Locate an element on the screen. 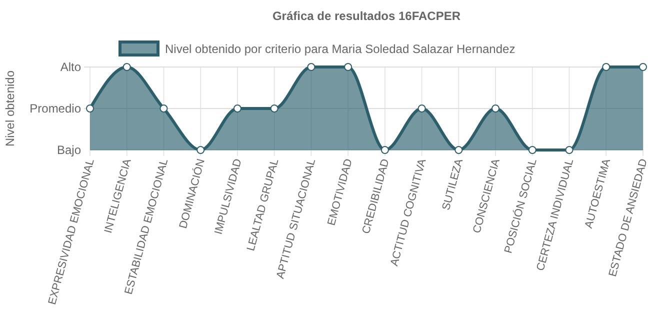 The width and height of the screenshot is (648, 324). chart-title: Gráfica de resultados 16FACPER is located at coordinates (366, 16).